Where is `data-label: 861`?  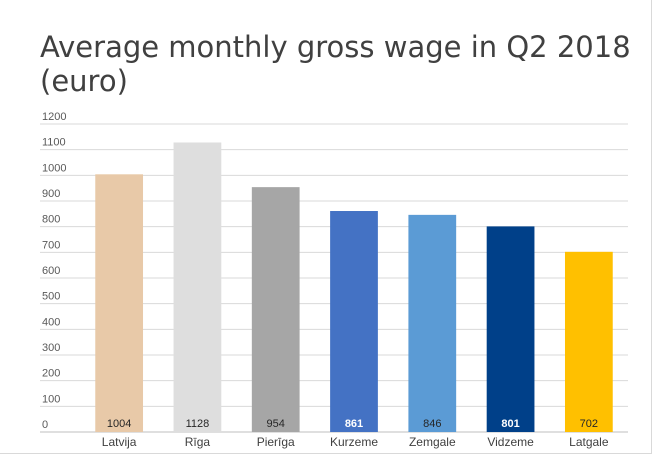
data-label: 861 is located at coordinates (354, 424).